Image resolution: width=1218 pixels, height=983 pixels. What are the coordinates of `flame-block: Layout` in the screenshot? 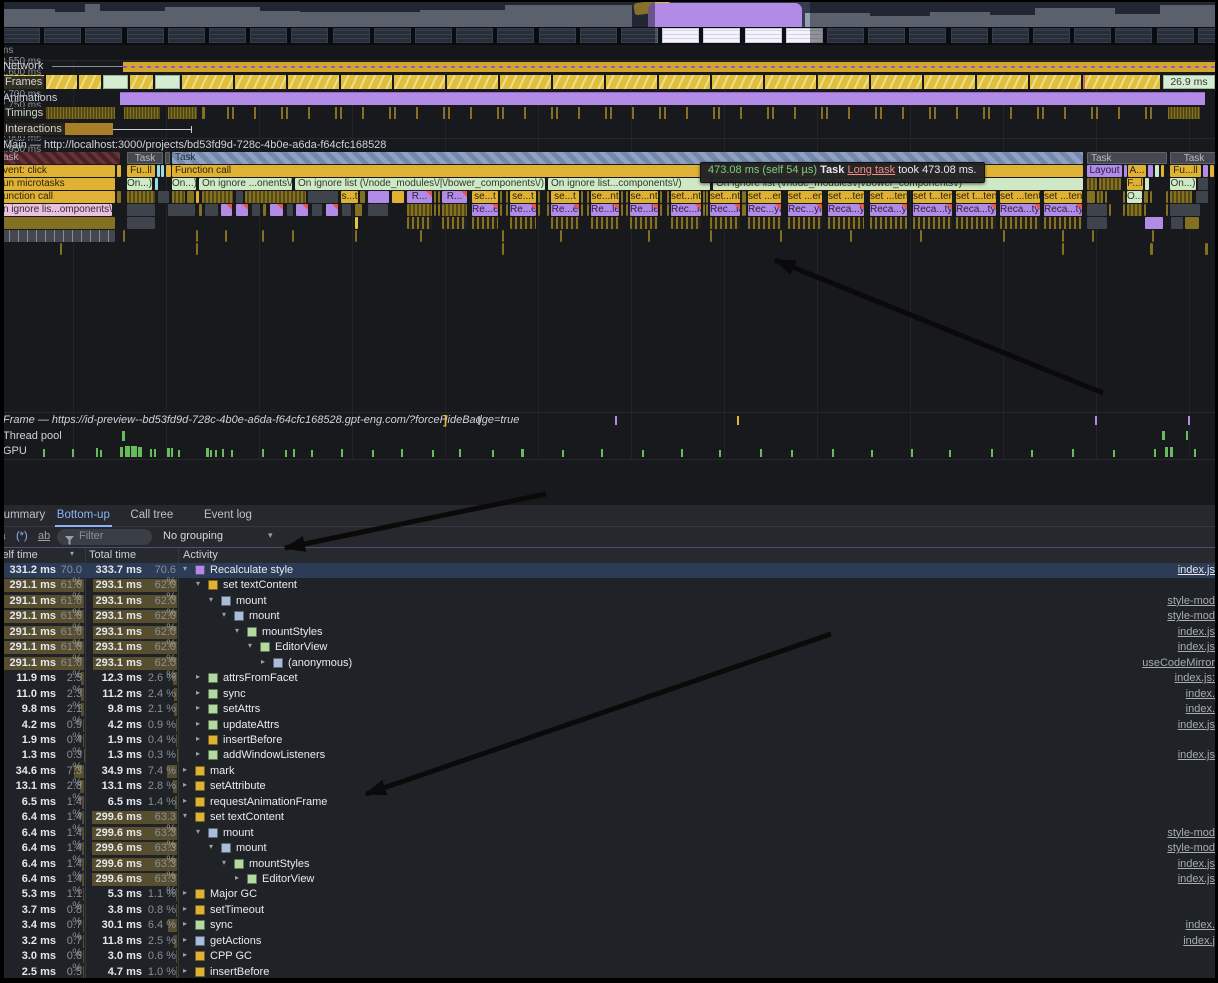 It's located at (1104, 171).